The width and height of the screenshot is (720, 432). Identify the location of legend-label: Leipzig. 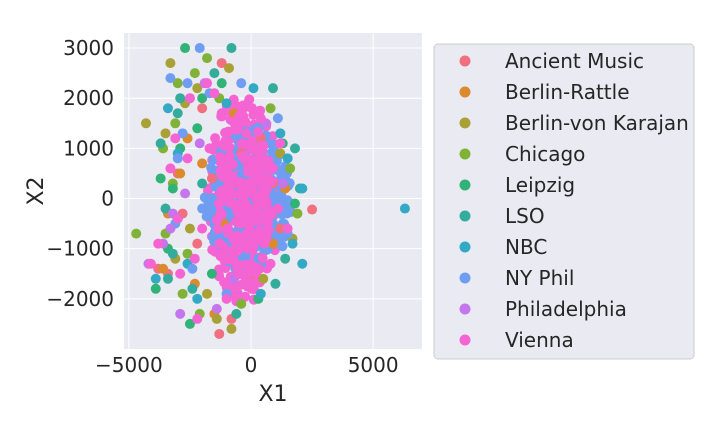
(540, 185).